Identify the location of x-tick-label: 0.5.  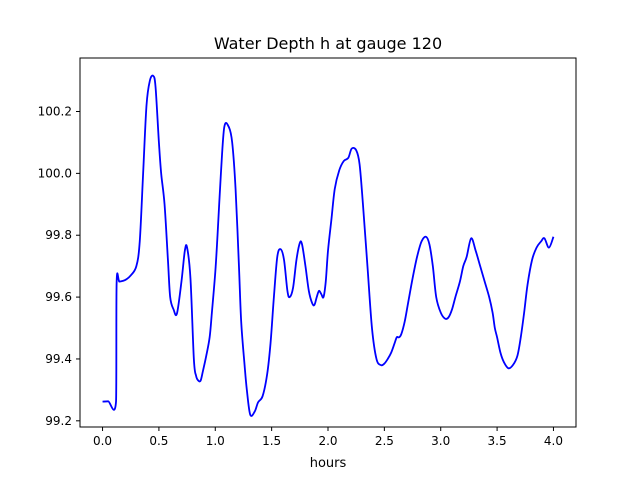
(158, 441).